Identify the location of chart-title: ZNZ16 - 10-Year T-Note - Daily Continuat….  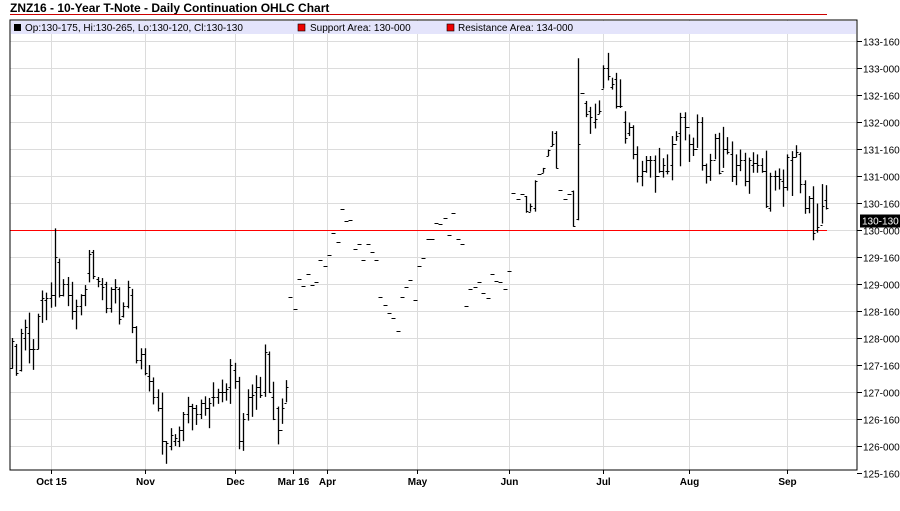
(170, 8).